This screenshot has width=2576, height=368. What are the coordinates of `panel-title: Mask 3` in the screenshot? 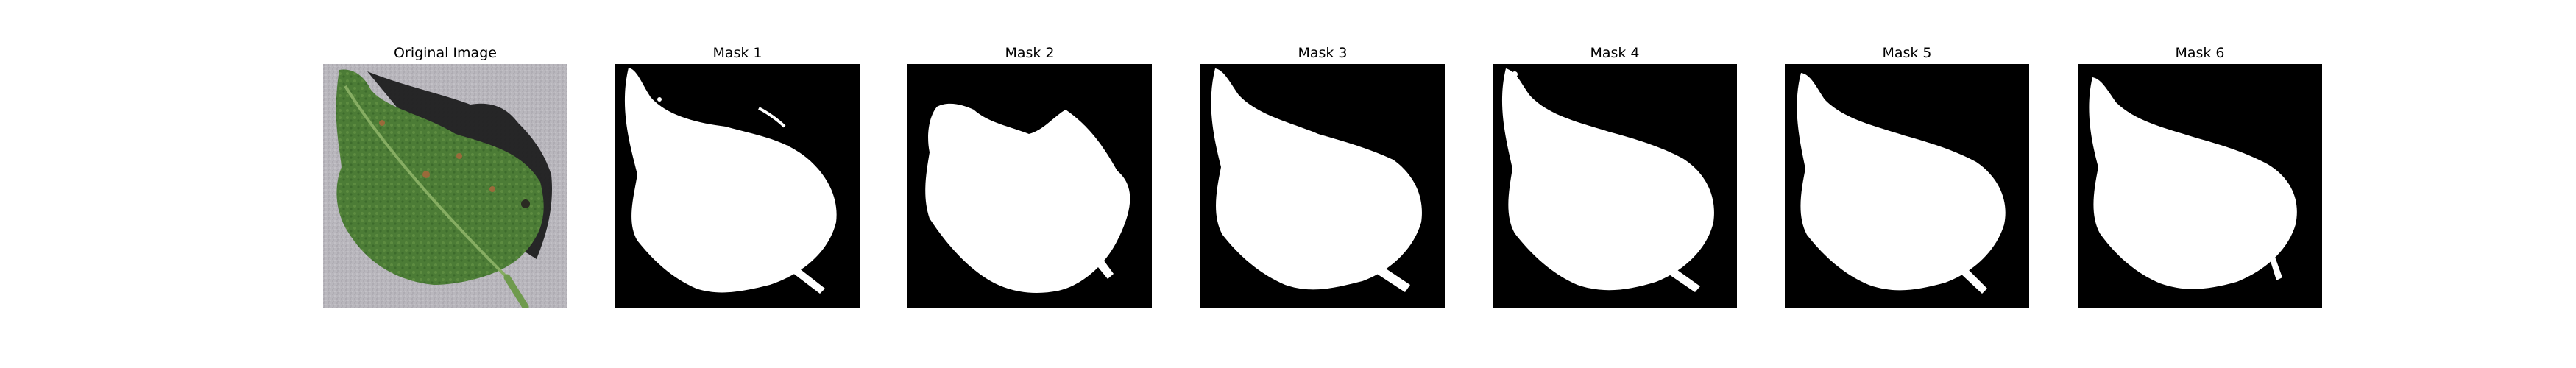 It's located at (1323, 53).